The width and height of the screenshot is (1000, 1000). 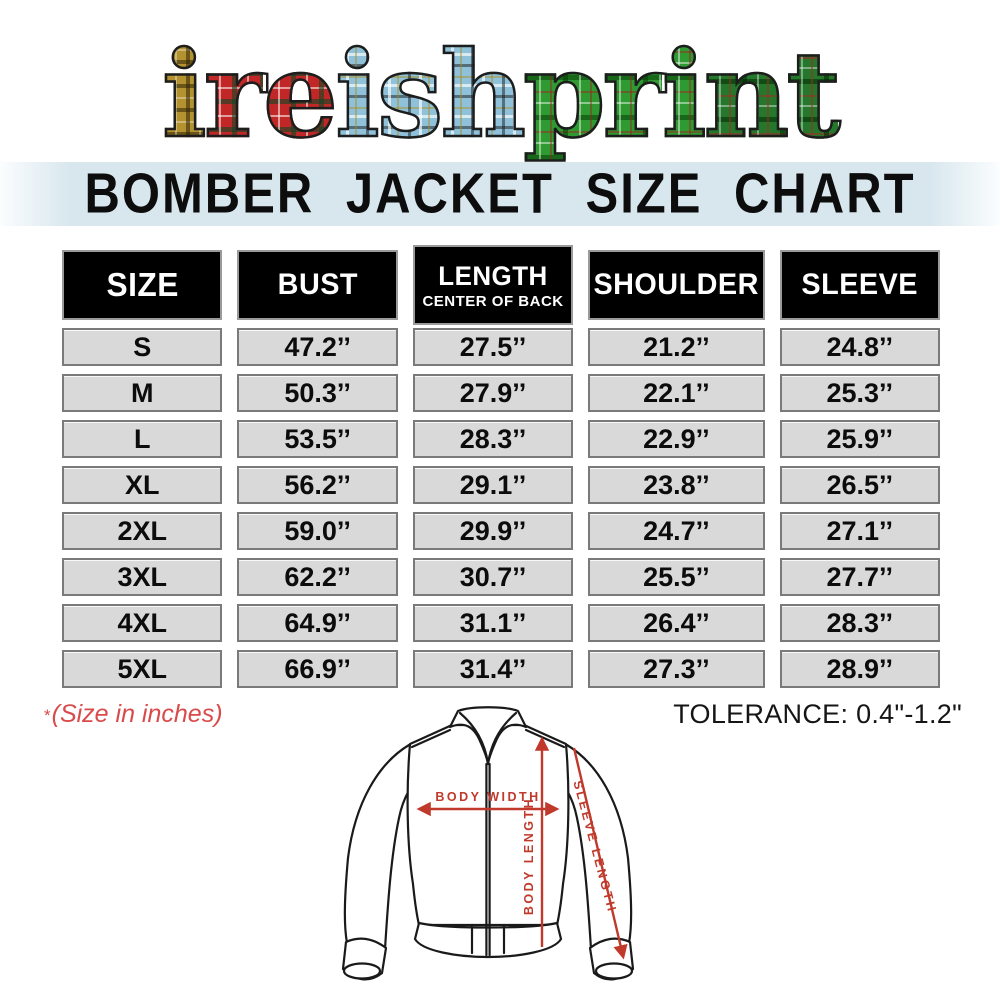 I want to click on measurement-cell: 22.1’’, so click(x=676, y=393).